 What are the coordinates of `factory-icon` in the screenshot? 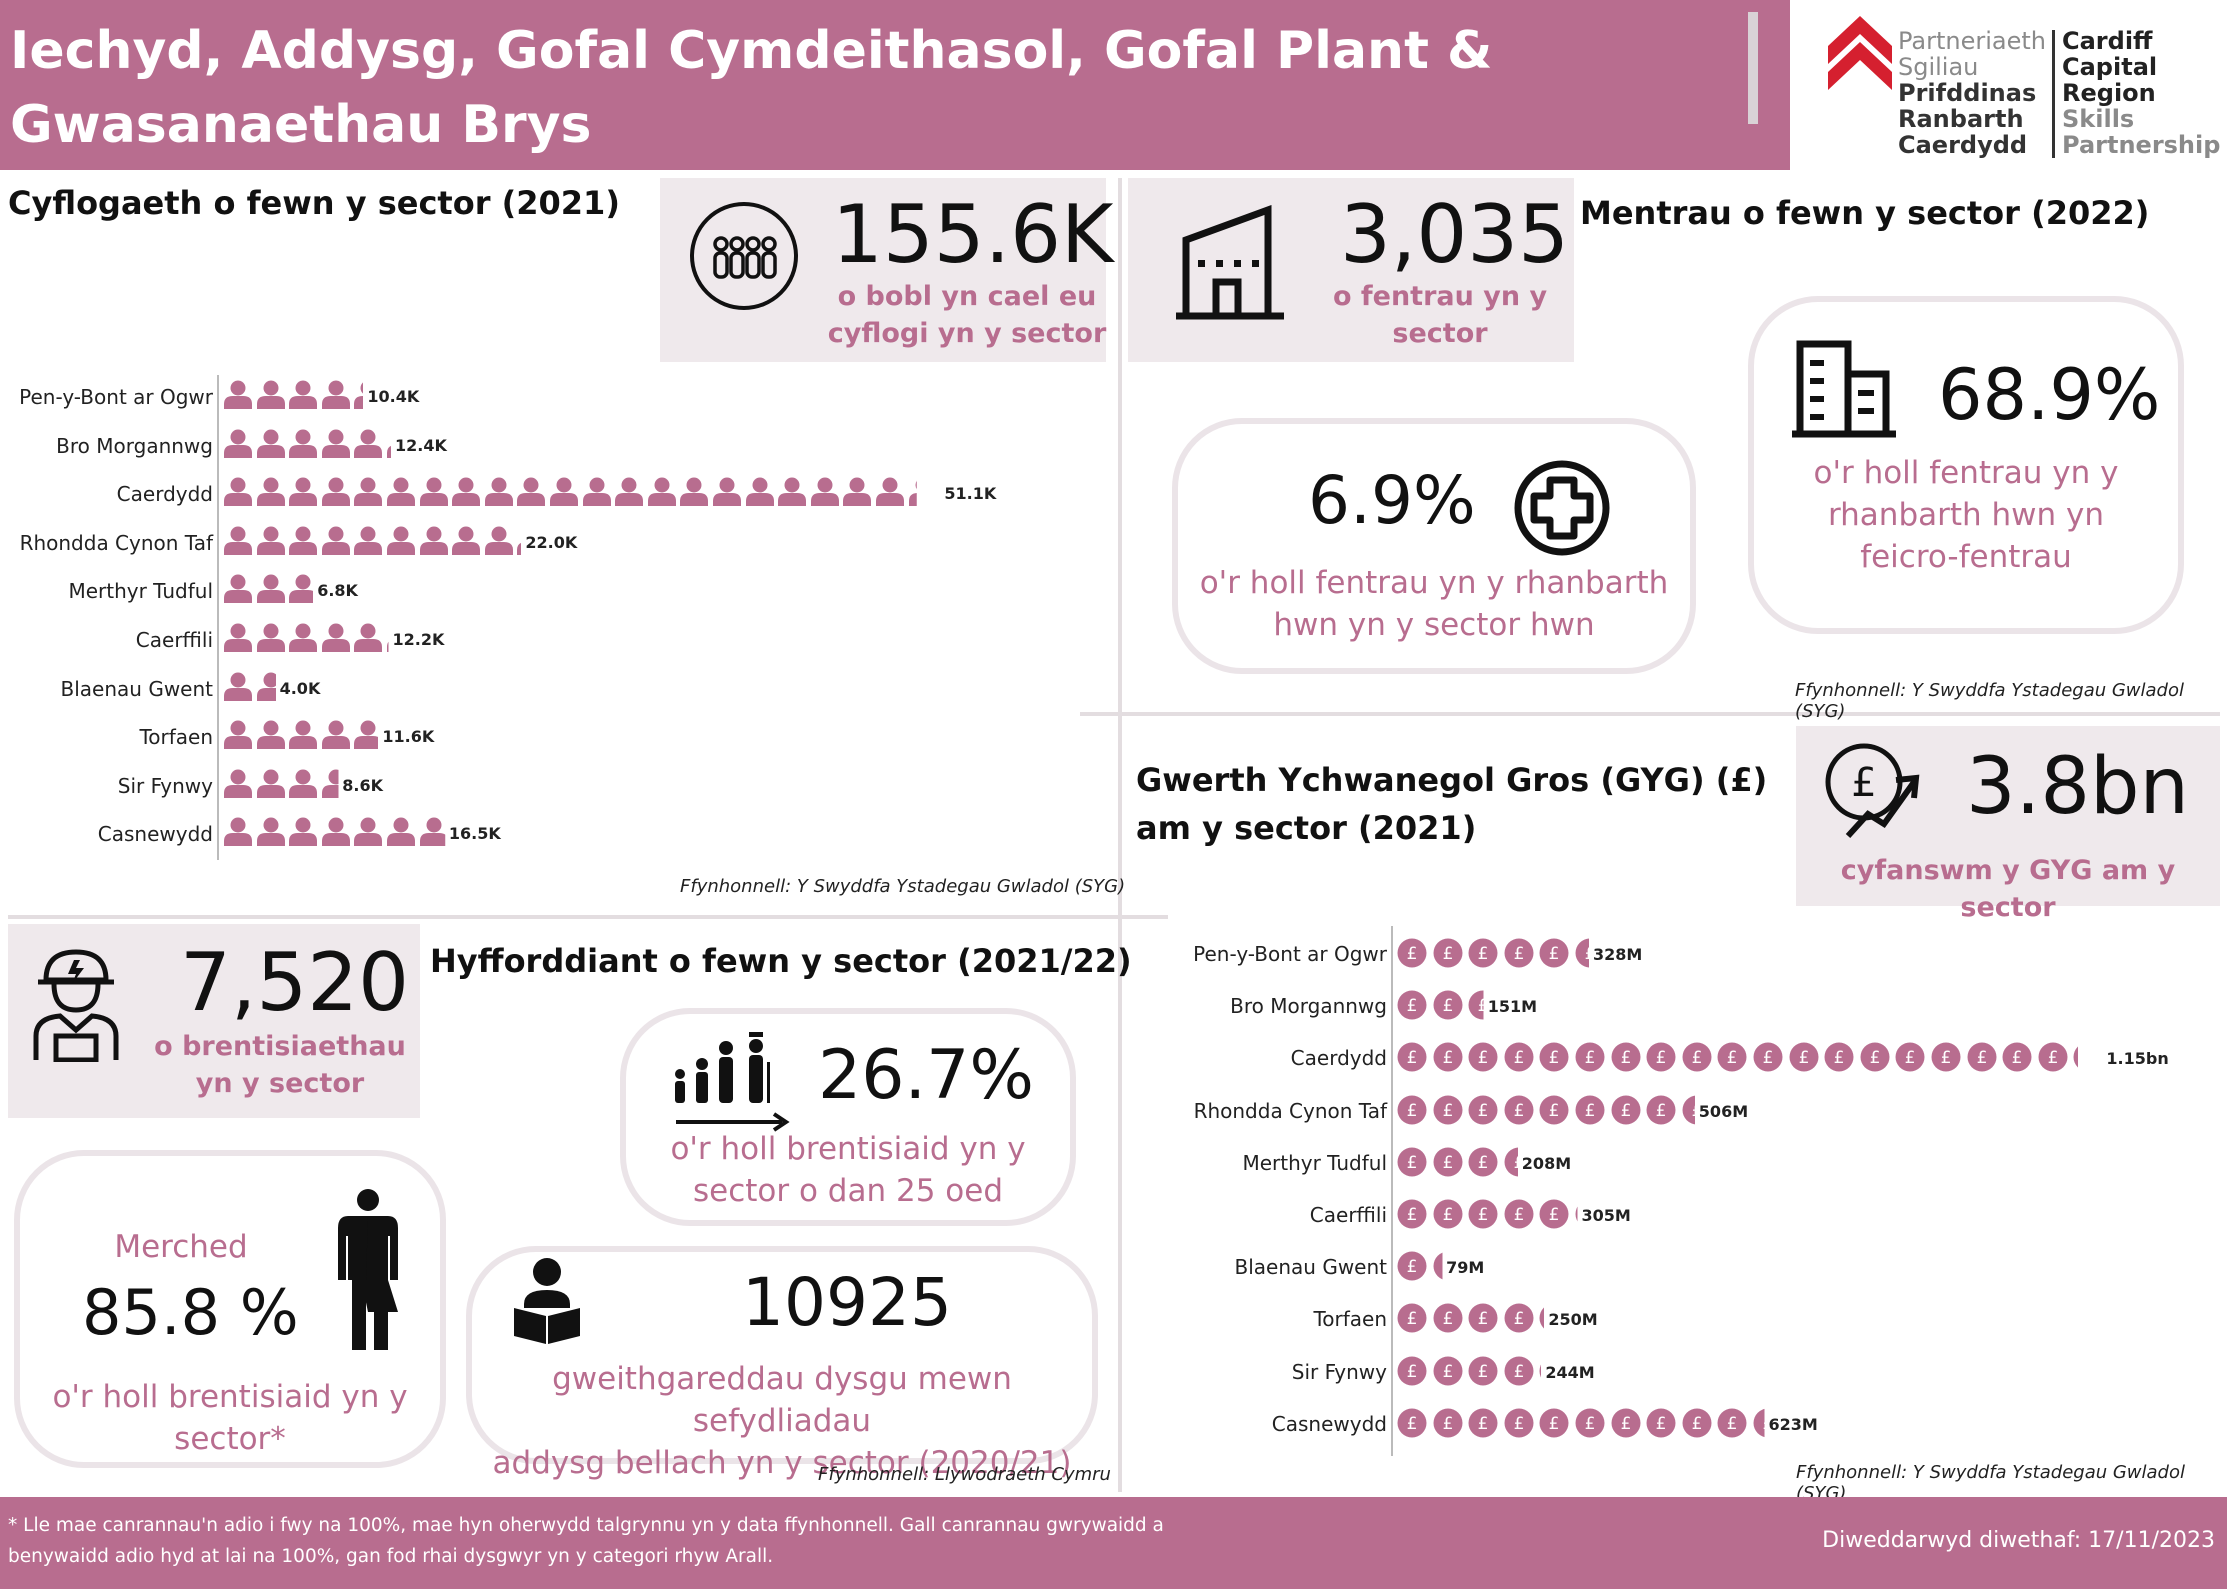 It's located at (1230, 262).